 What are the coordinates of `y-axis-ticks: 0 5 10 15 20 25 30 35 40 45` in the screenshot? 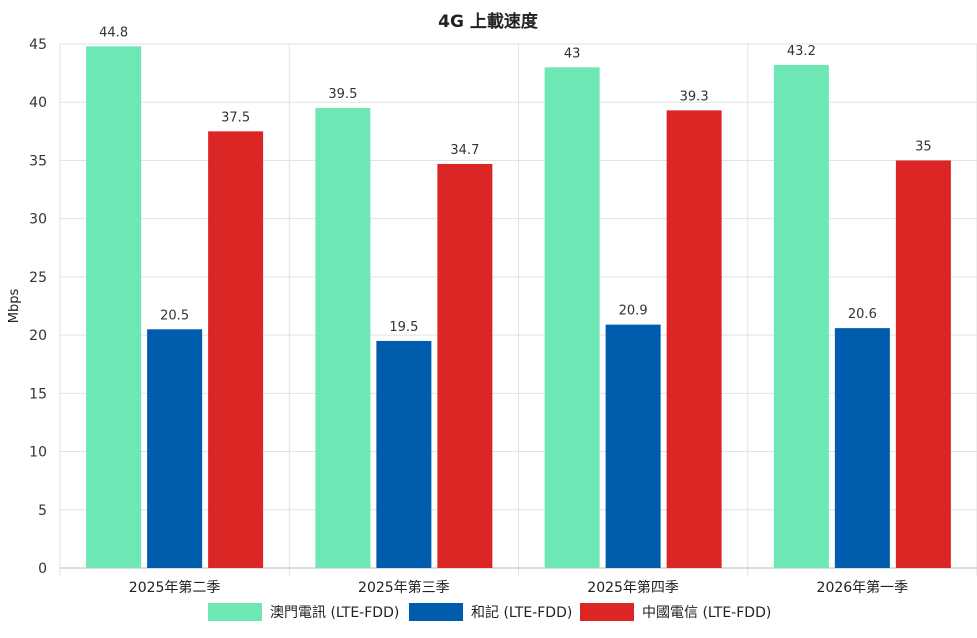 It's located at (38, 307).